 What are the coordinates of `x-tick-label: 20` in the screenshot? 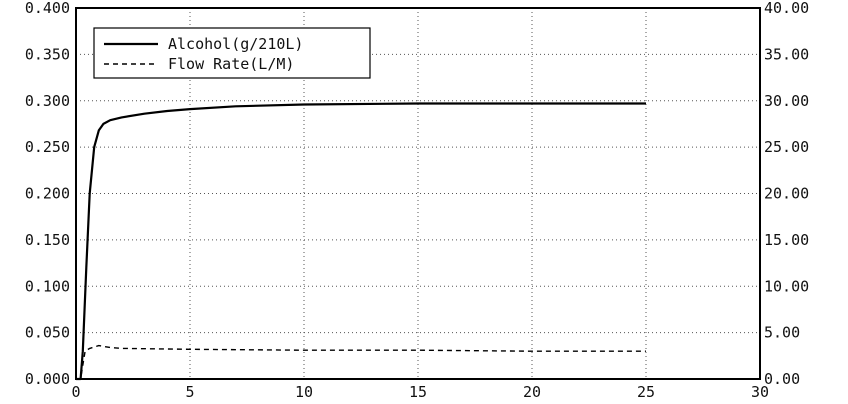 It's located at (532, 392).